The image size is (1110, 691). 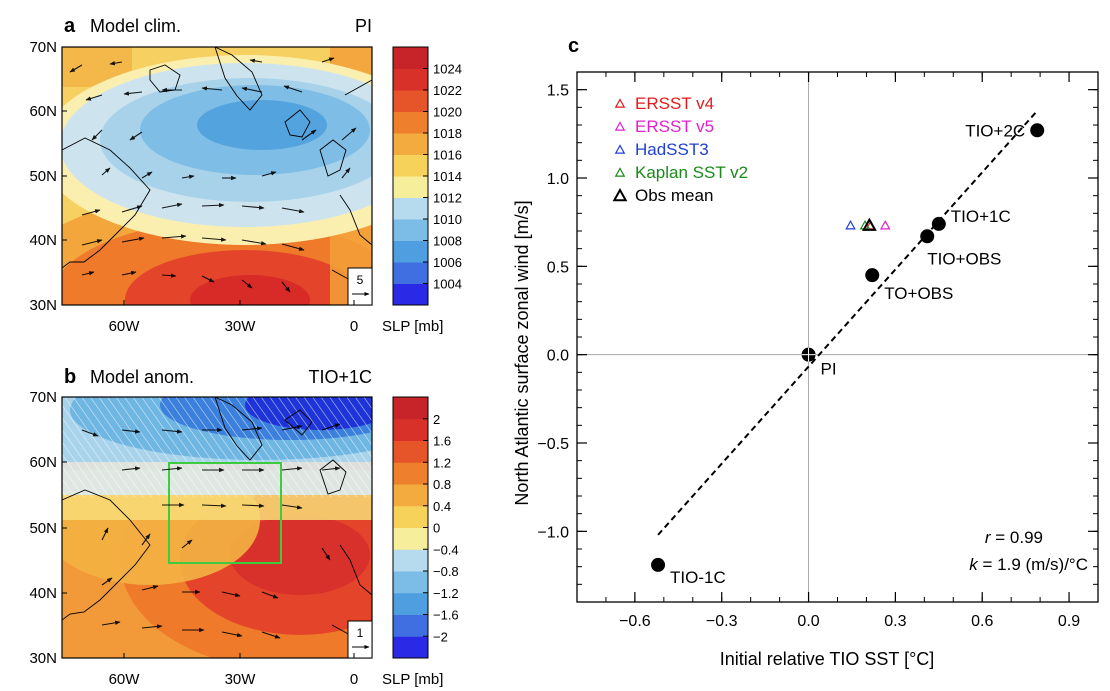 I want to click on legend-label: HadSST3, so click(x=672, y=149).